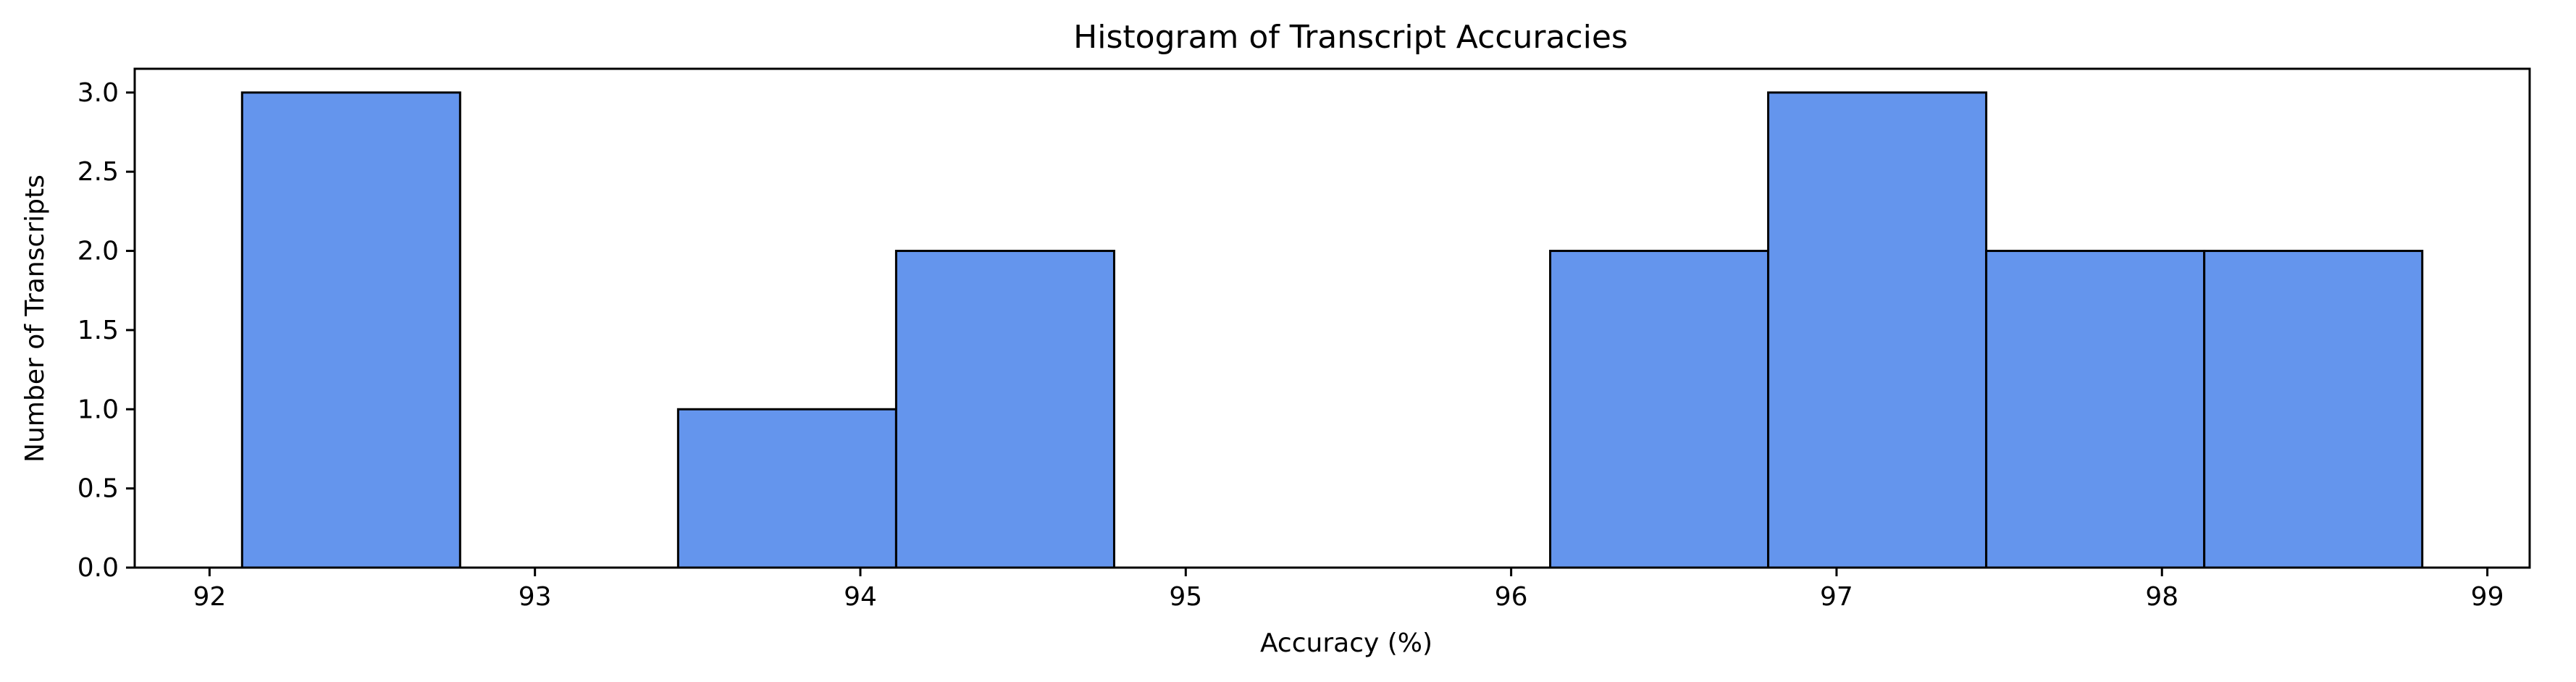 The width and height of the screenshot is (2576, 682). I want to click on x-tick-label: 94, so click(860, 597).